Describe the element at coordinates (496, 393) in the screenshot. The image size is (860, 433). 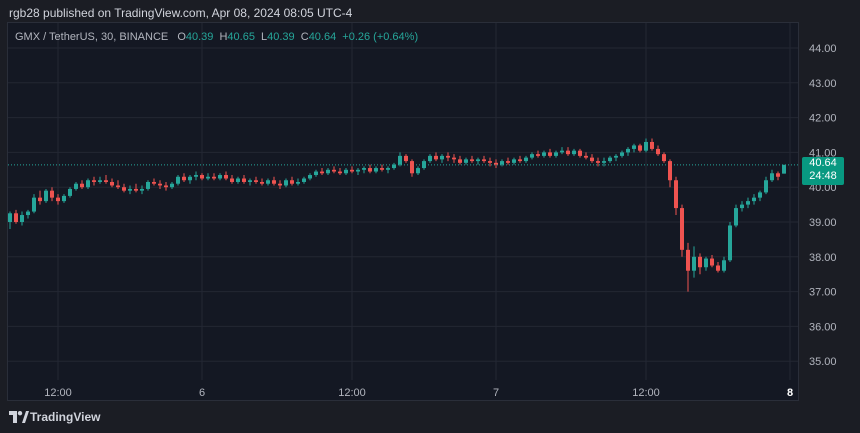
I see `x-tick-label: 7` at that location.